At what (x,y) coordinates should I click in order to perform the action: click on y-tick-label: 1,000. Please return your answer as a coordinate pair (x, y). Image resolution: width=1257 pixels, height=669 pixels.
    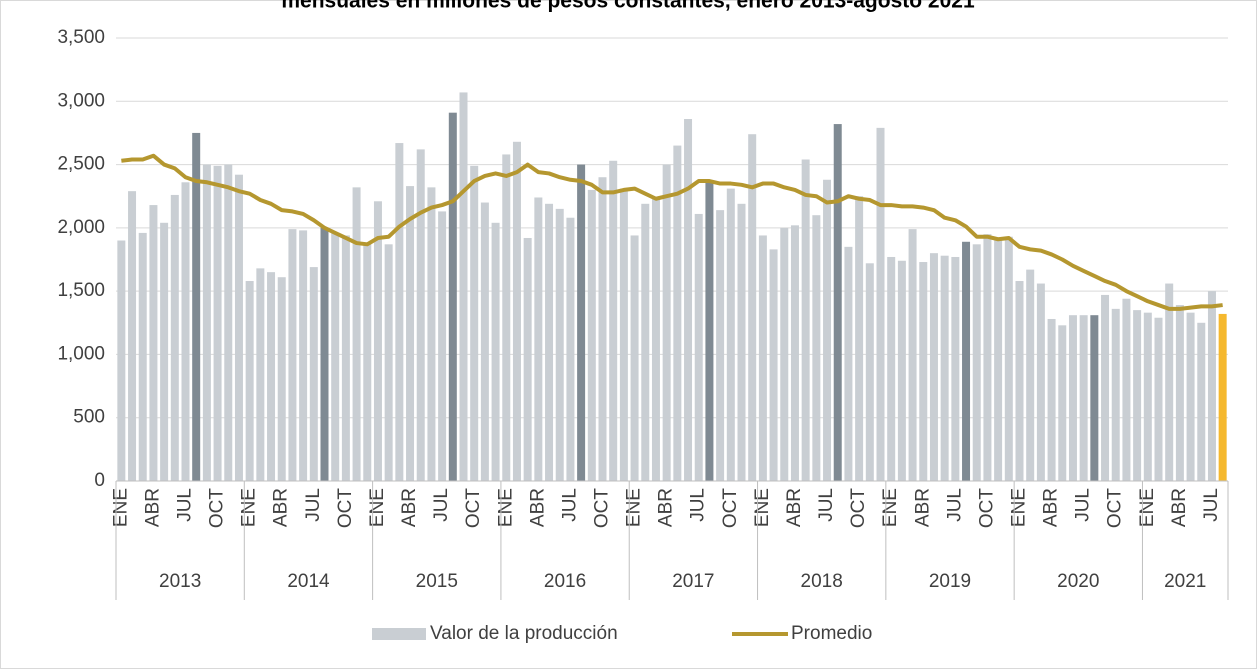
    Looking at the image, I should click on (81, 353).